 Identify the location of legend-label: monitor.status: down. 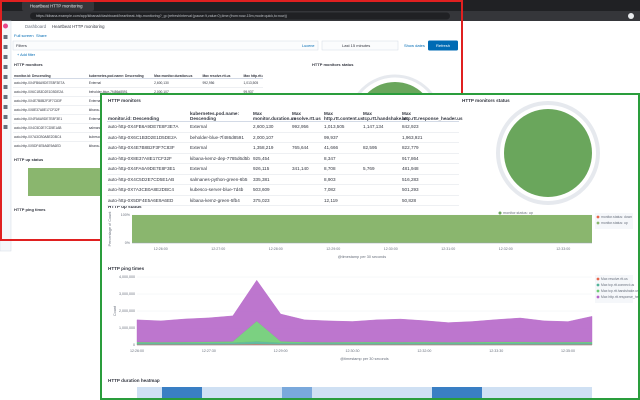
(616, 217).